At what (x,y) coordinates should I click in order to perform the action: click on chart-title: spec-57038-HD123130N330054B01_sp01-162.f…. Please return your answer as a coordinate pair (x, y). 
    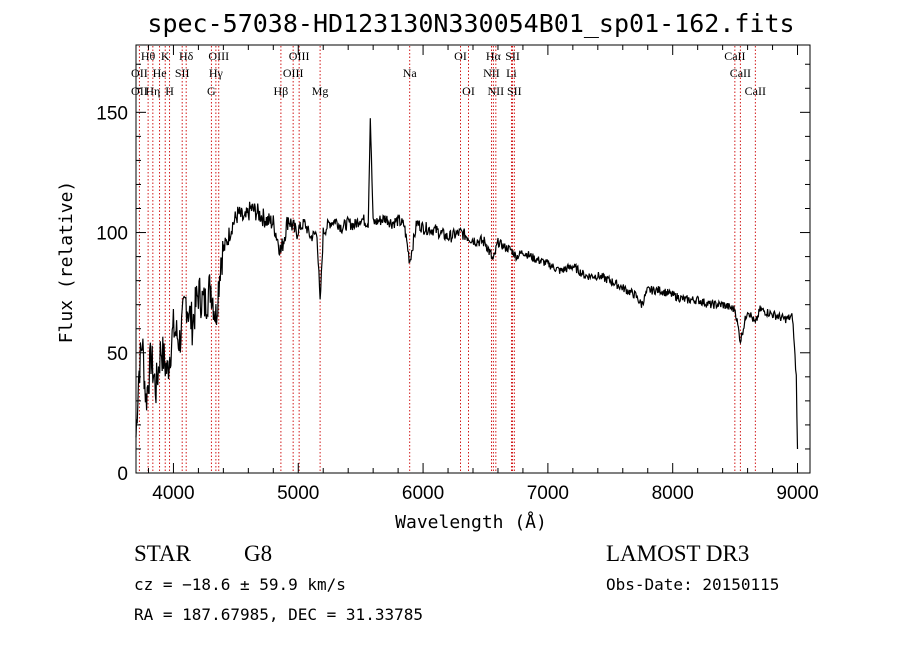
    Looking at the image, I should click on (470, 23).